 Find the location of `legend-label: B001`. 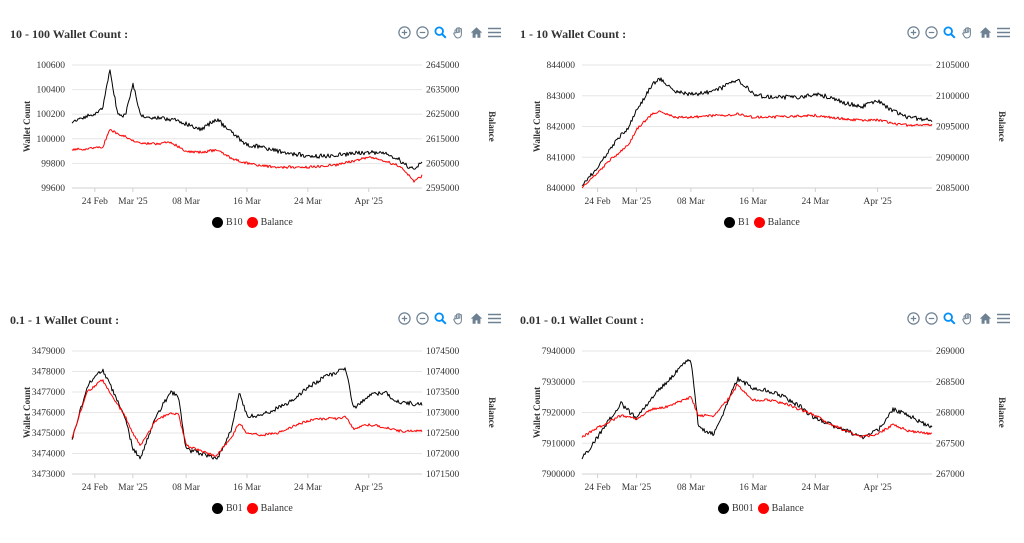

legend-label: B001 is located at coordinates (743, 508).